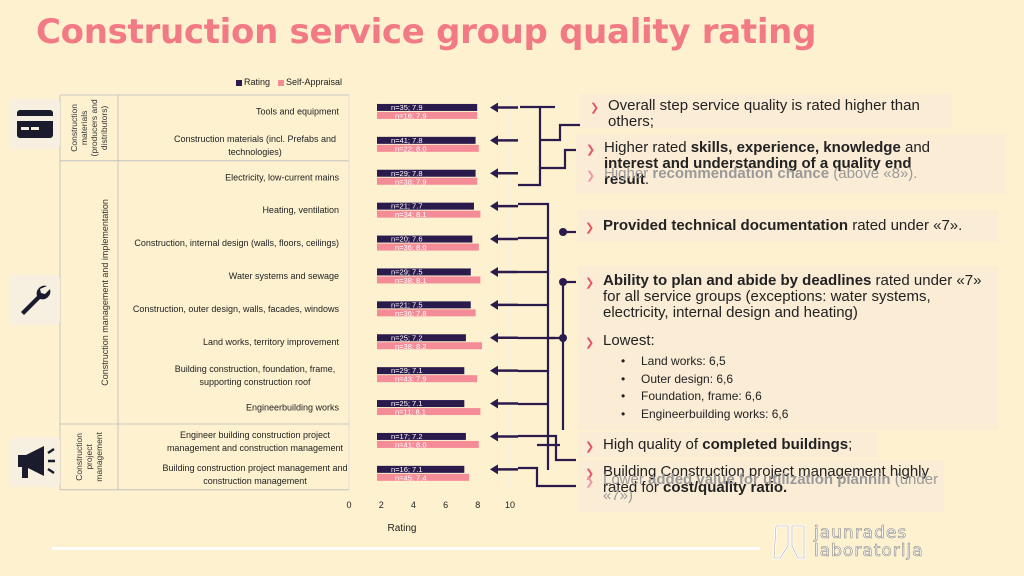 This screenshot has height=576, width=1024. What do you see at coordinates (510, 505) in the screenshot?
I see `x-tick-label: 10` at bounding box center [510, 505].